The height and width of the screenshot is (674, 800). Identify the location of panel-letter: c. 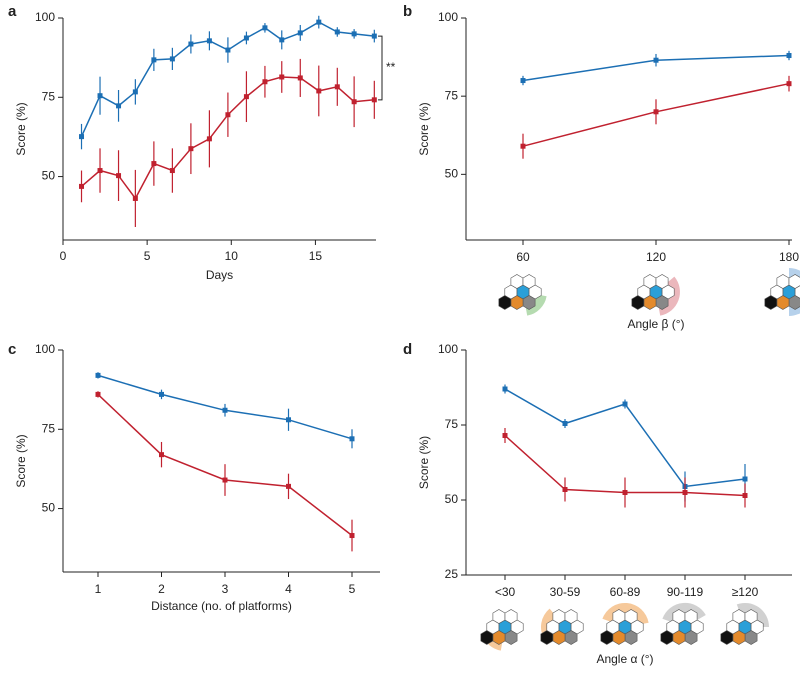
(12, 349).